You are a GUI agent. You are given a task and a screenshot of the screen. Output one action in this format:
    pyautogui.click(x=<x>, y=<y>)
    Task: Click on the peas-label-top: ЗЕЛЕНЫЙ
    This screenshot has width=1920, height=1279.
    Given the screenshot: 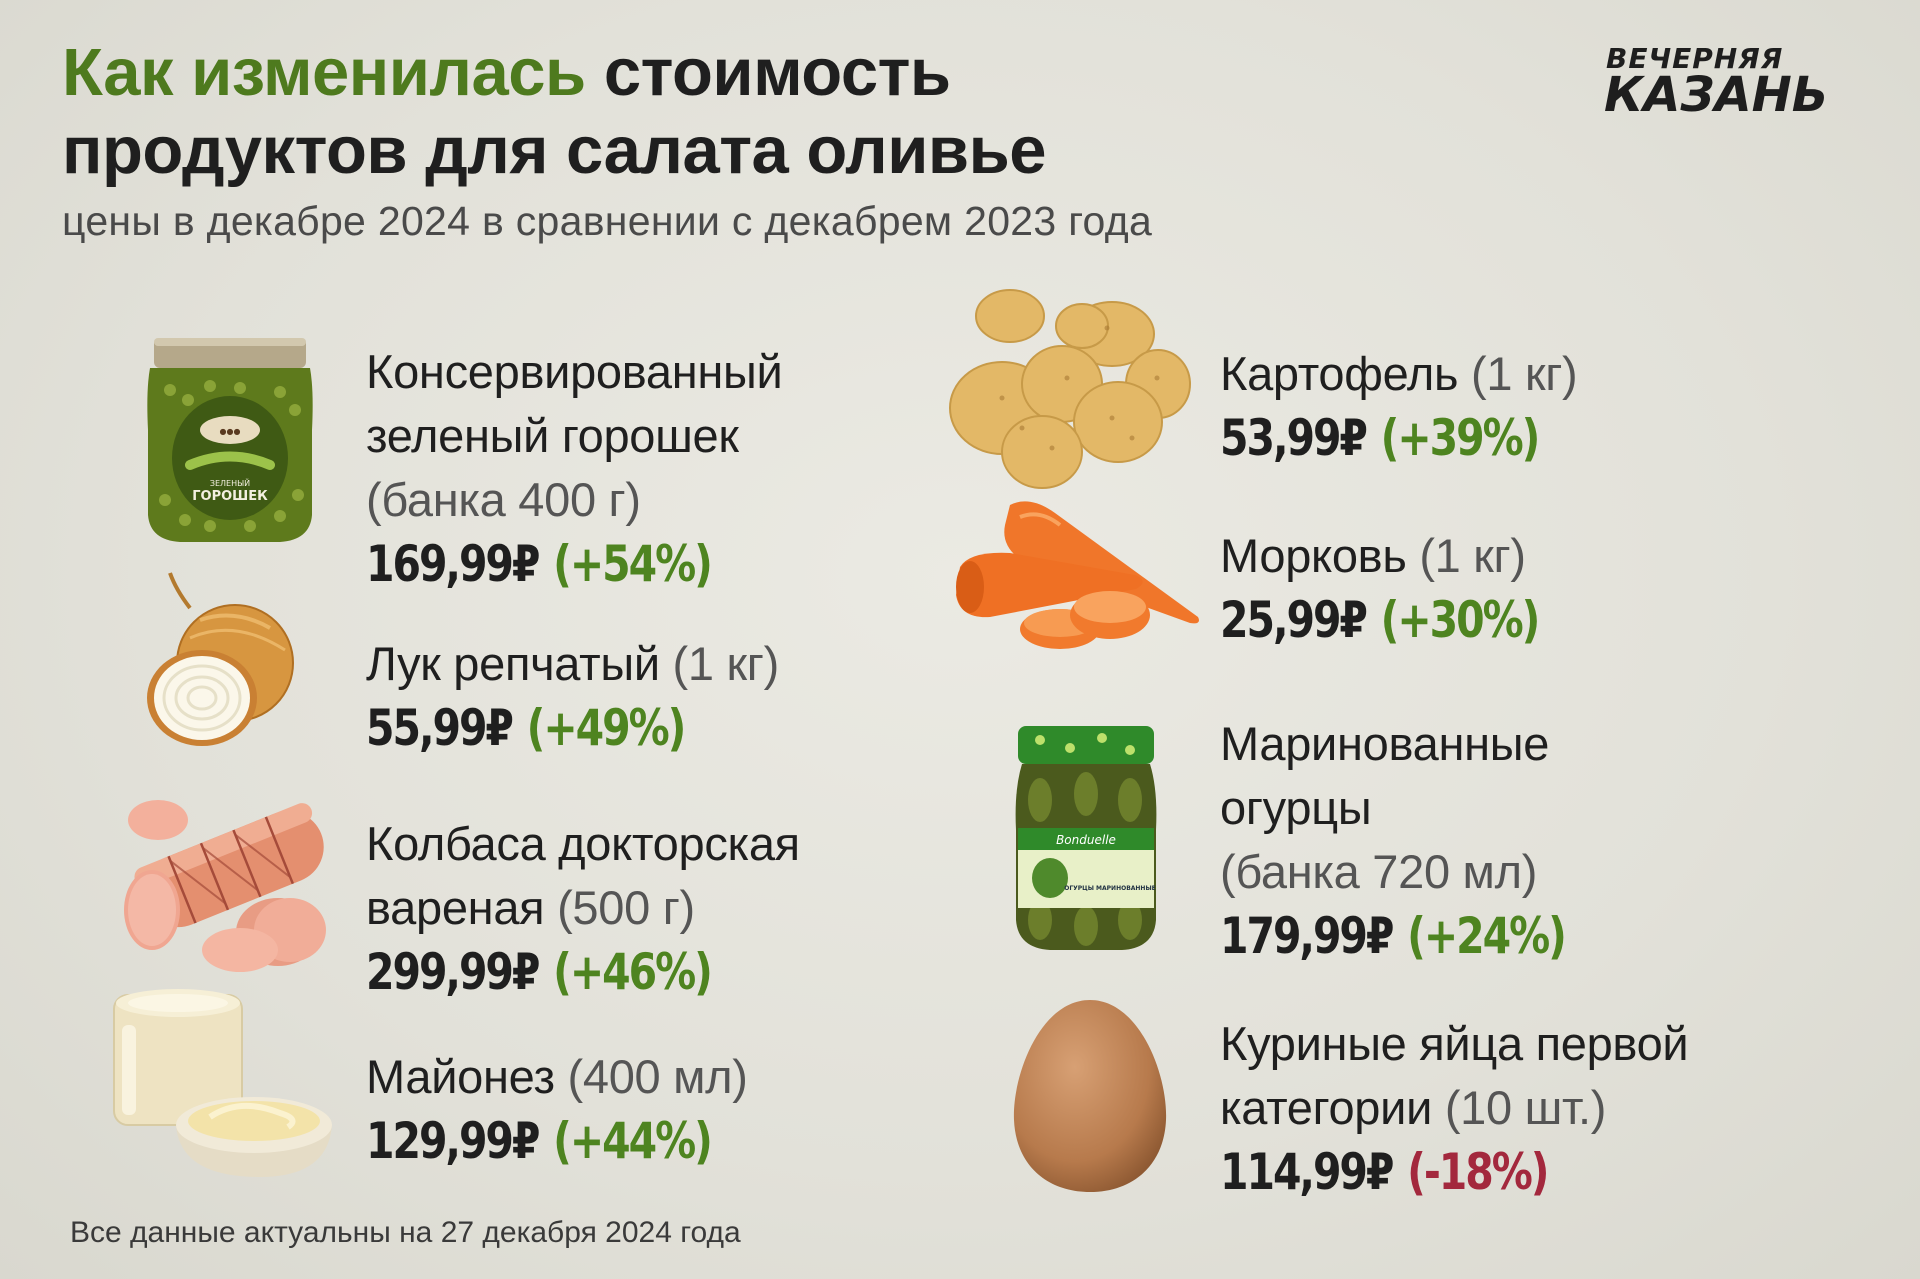 What is the action you would take?
    pyautogui.click(x=230, y=482)
    